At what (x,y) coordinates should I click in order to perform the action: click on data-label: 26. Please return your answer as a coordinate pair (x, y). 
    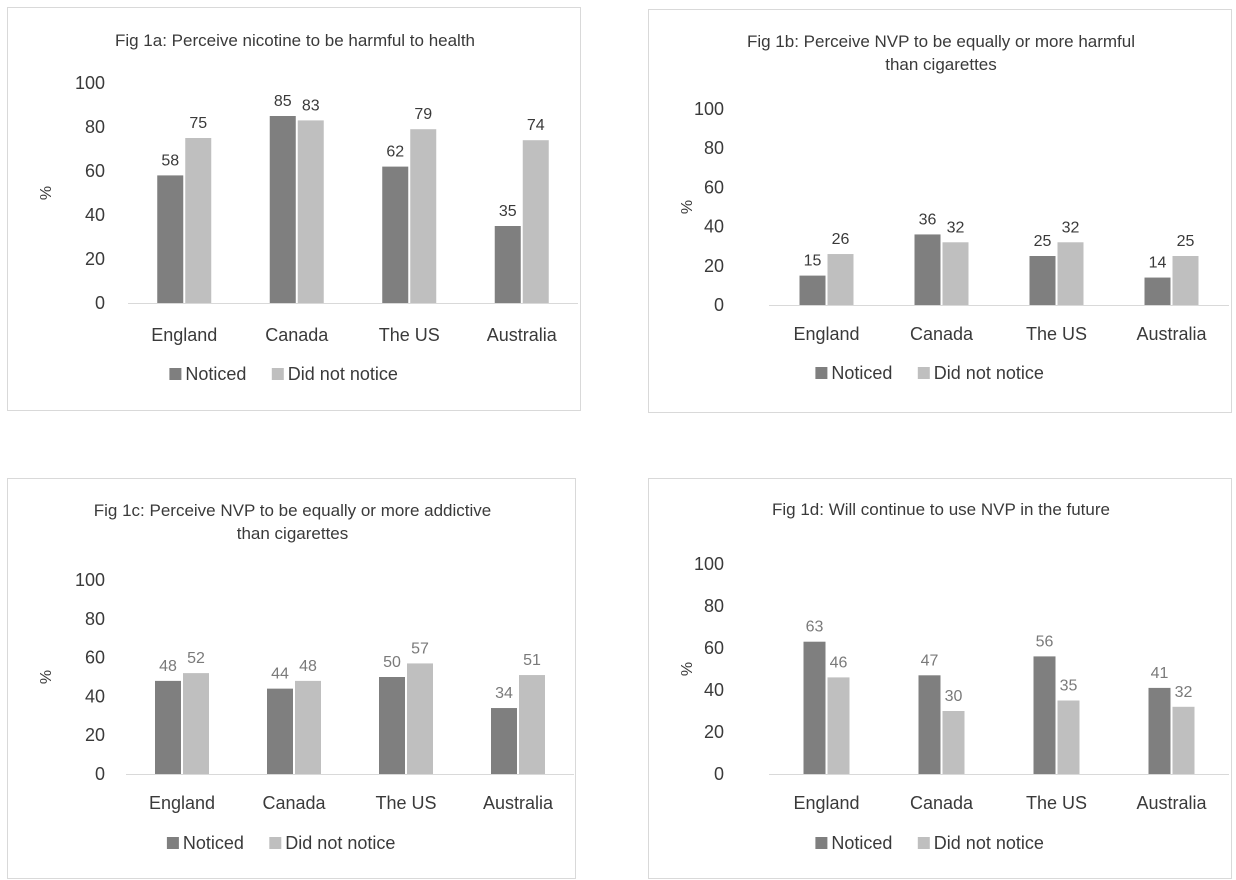
    Looking at the image, I should click on (841, 239).